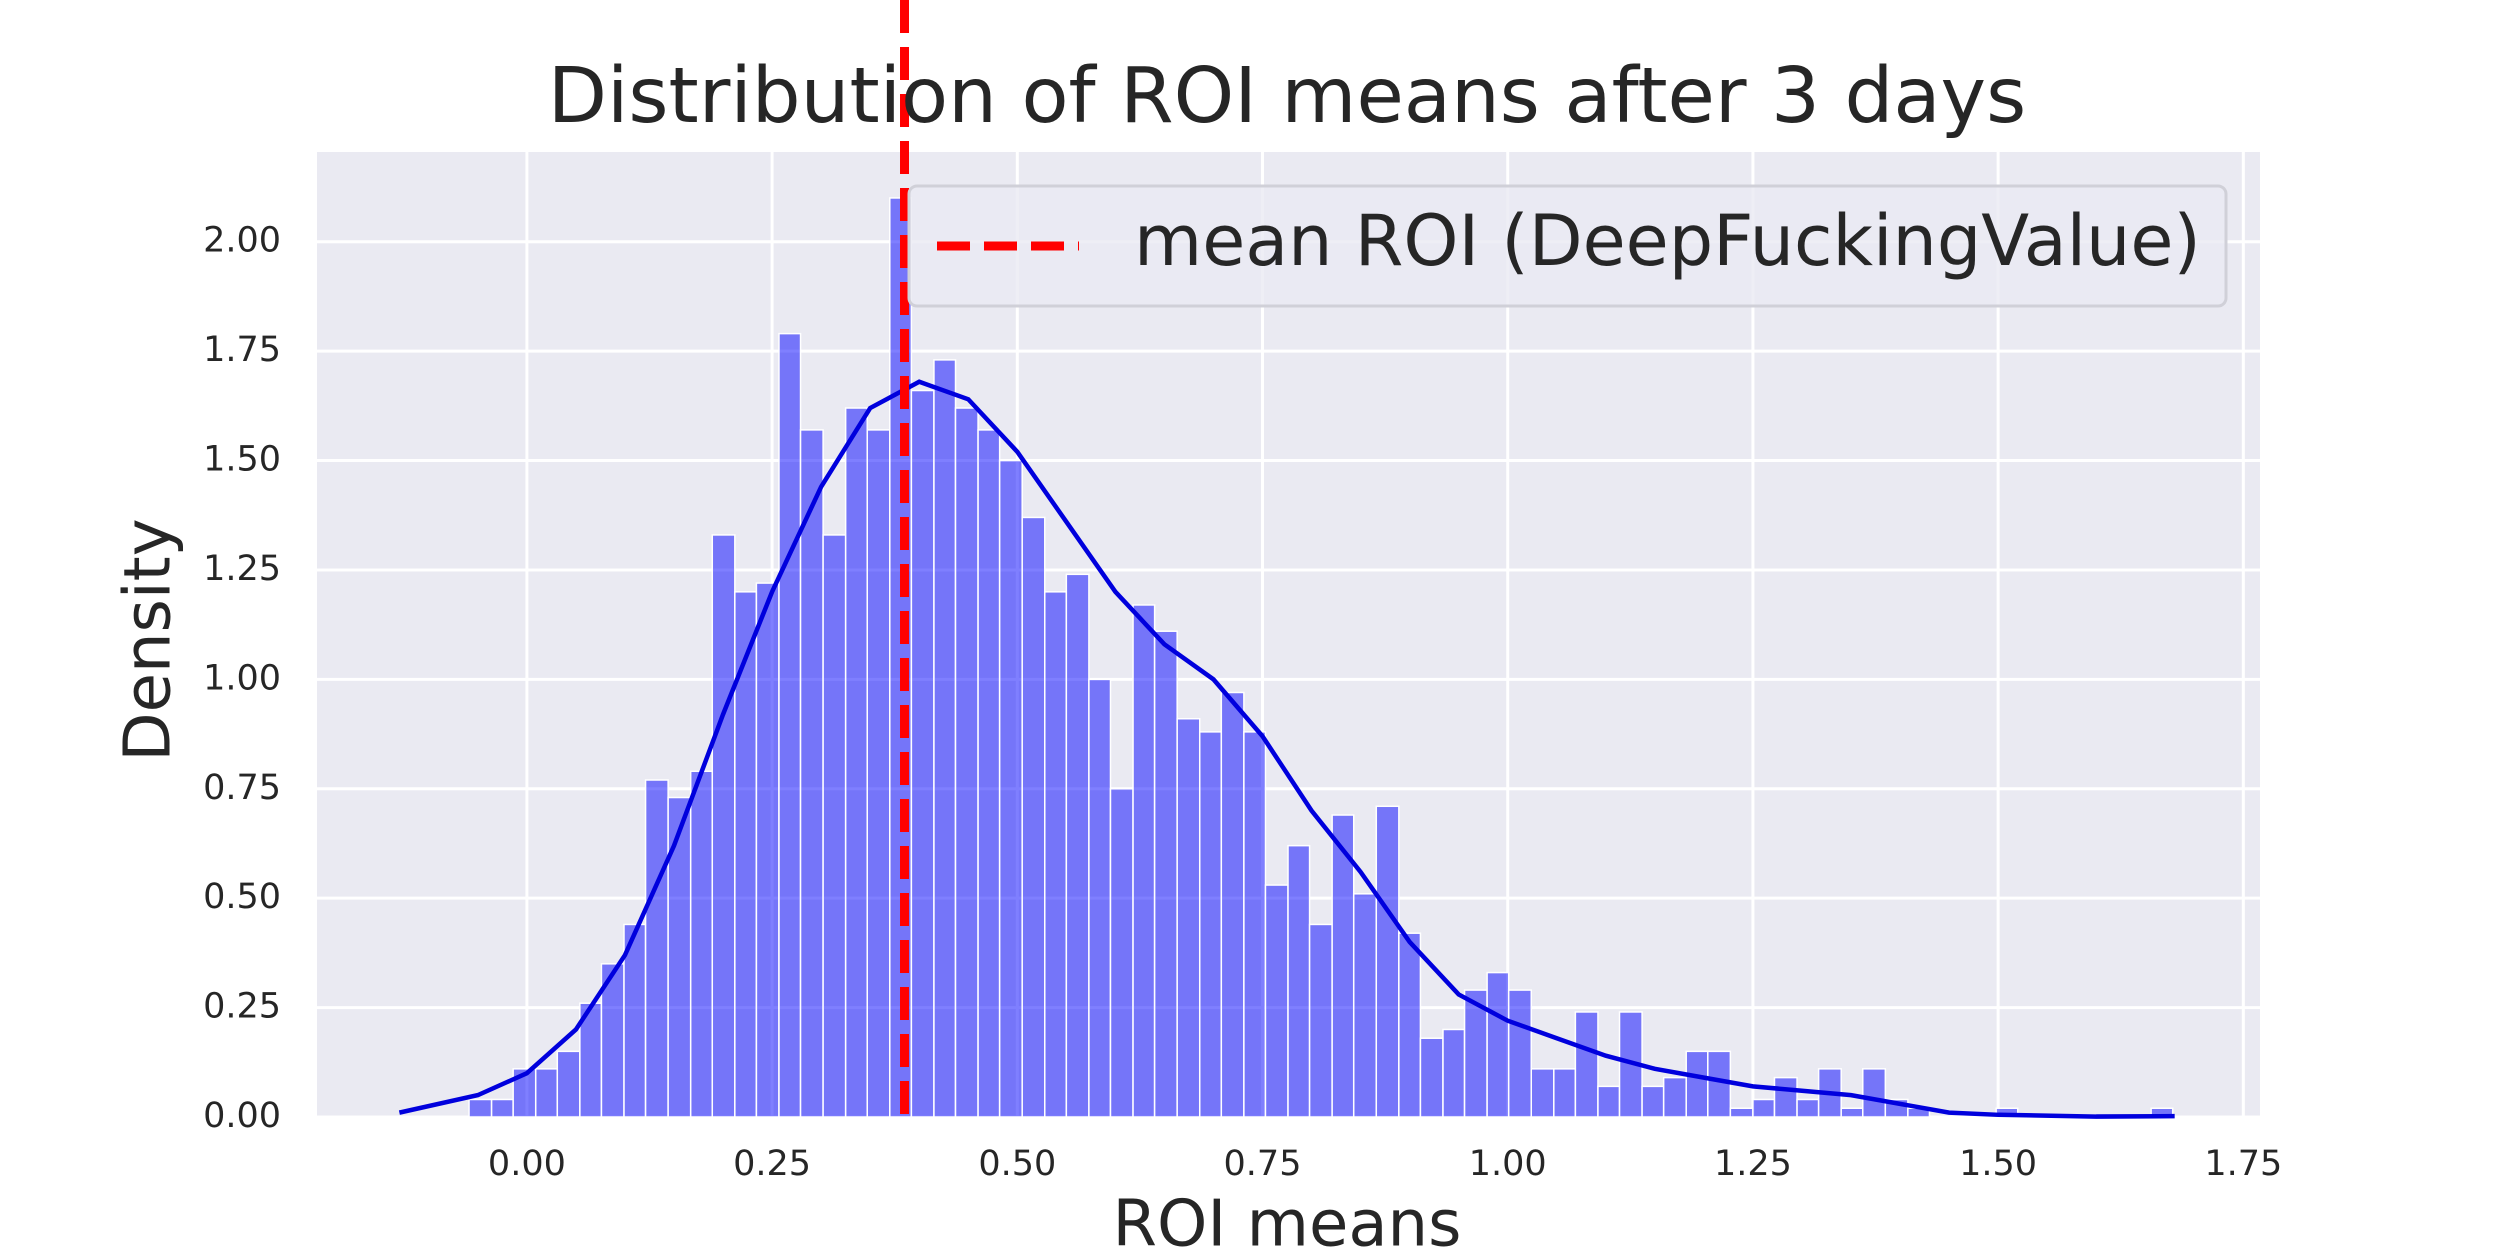  Describe the element at coordinates (1287, 1219) in the screenshot. I see `x-axis-label: ROI means` at that location.